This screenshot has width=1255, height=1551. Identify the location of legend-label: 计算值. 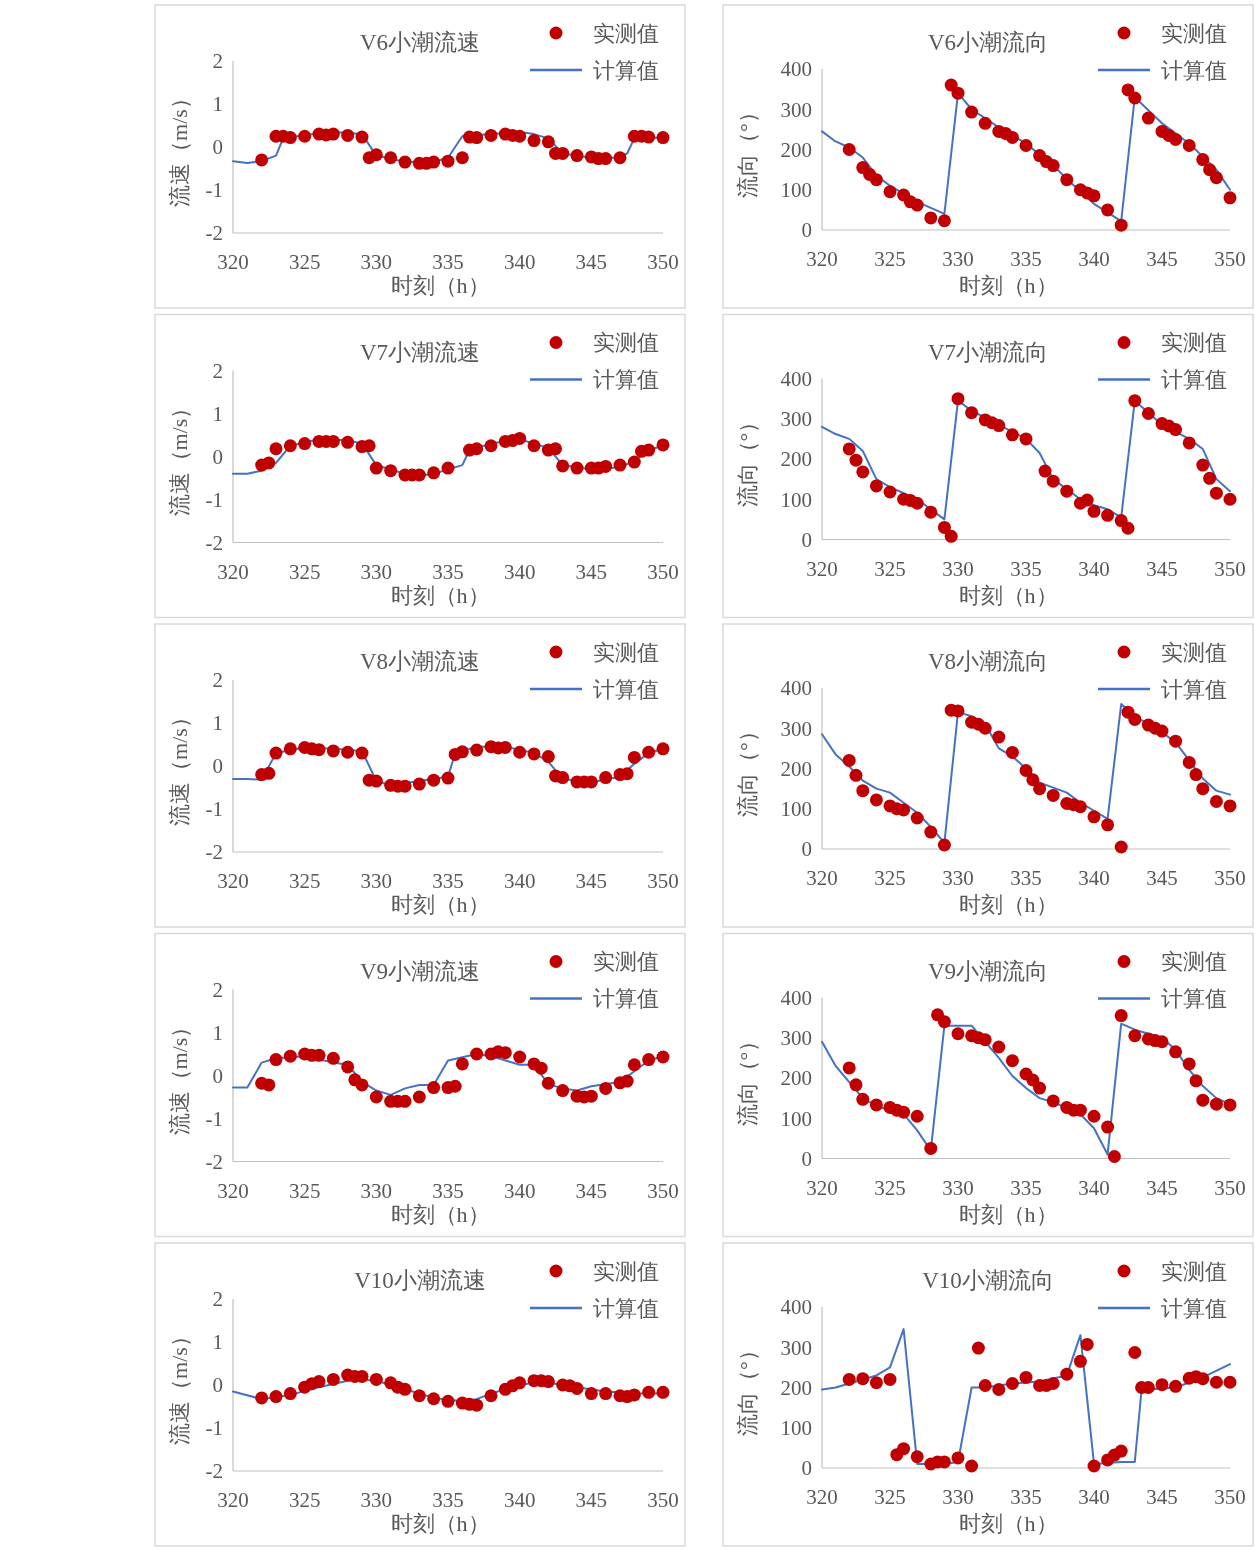
(626, 999).